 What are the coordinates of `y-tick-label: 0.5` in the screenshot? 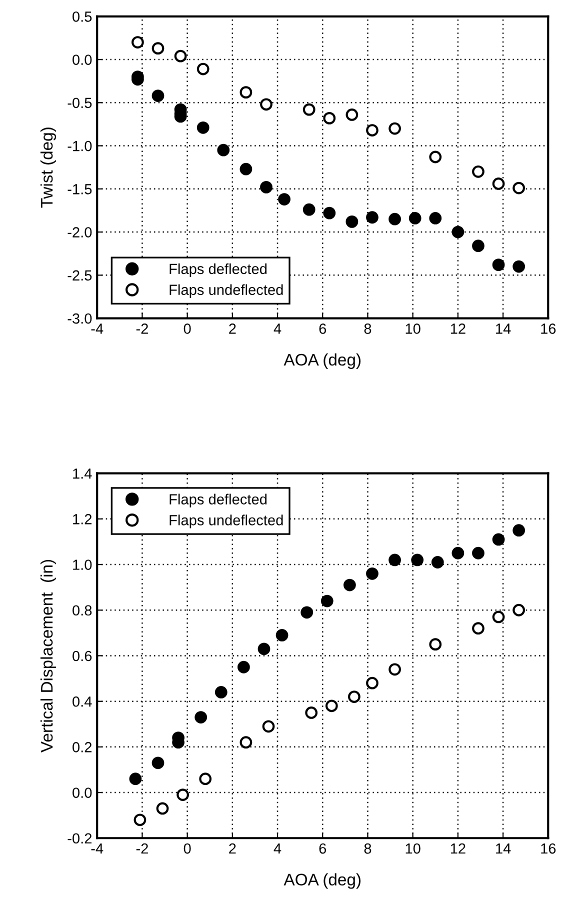 It's located at (82, 17).